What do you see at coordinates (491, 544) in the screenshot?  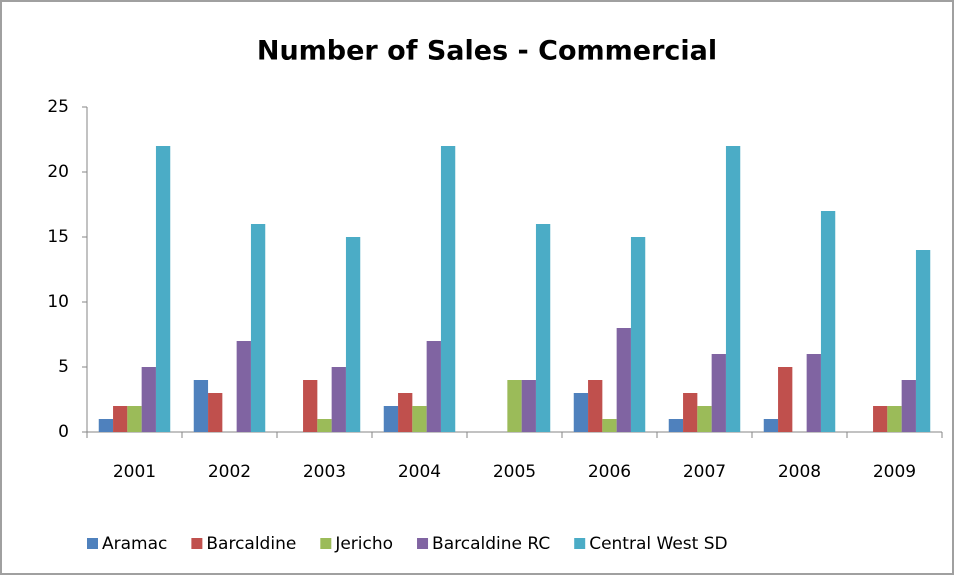 I see `legend-label: Barcaldine RC` at bounding box center [491, 544].